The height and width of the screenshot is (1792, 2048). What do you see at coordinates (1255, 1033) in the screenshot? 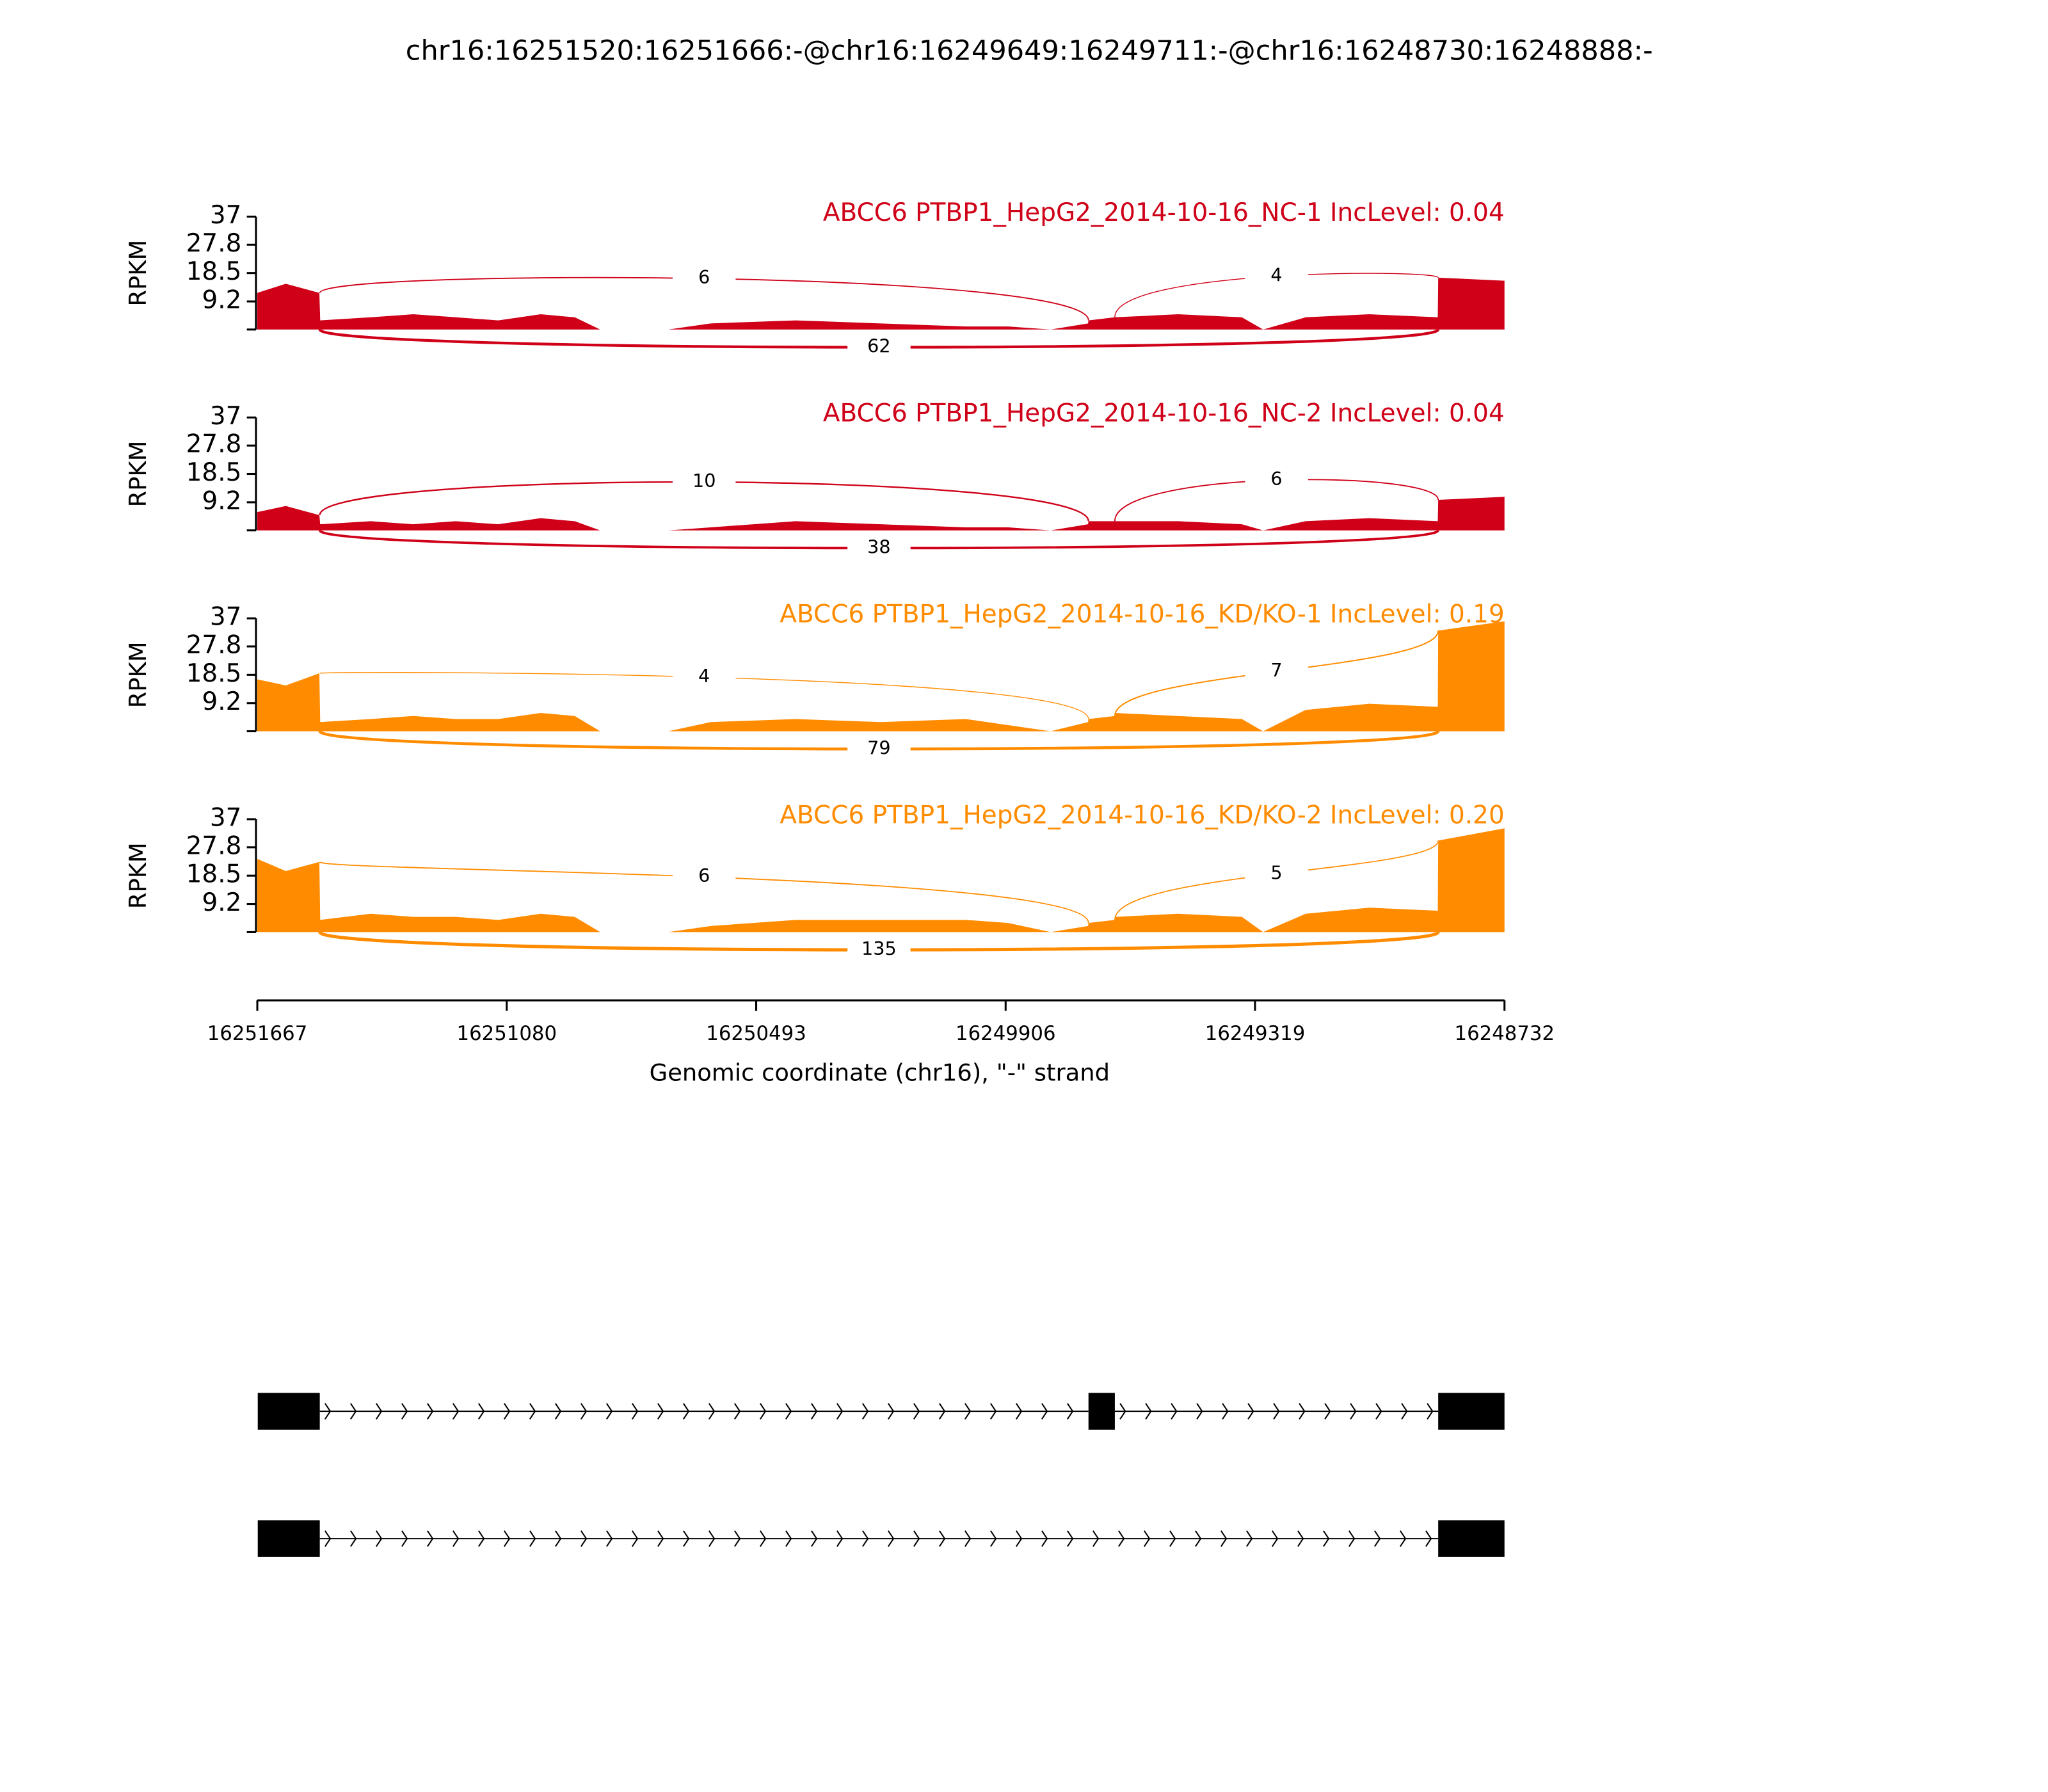
I see `x-tick-label: 16249319` at bounding box center [1255, 1033].